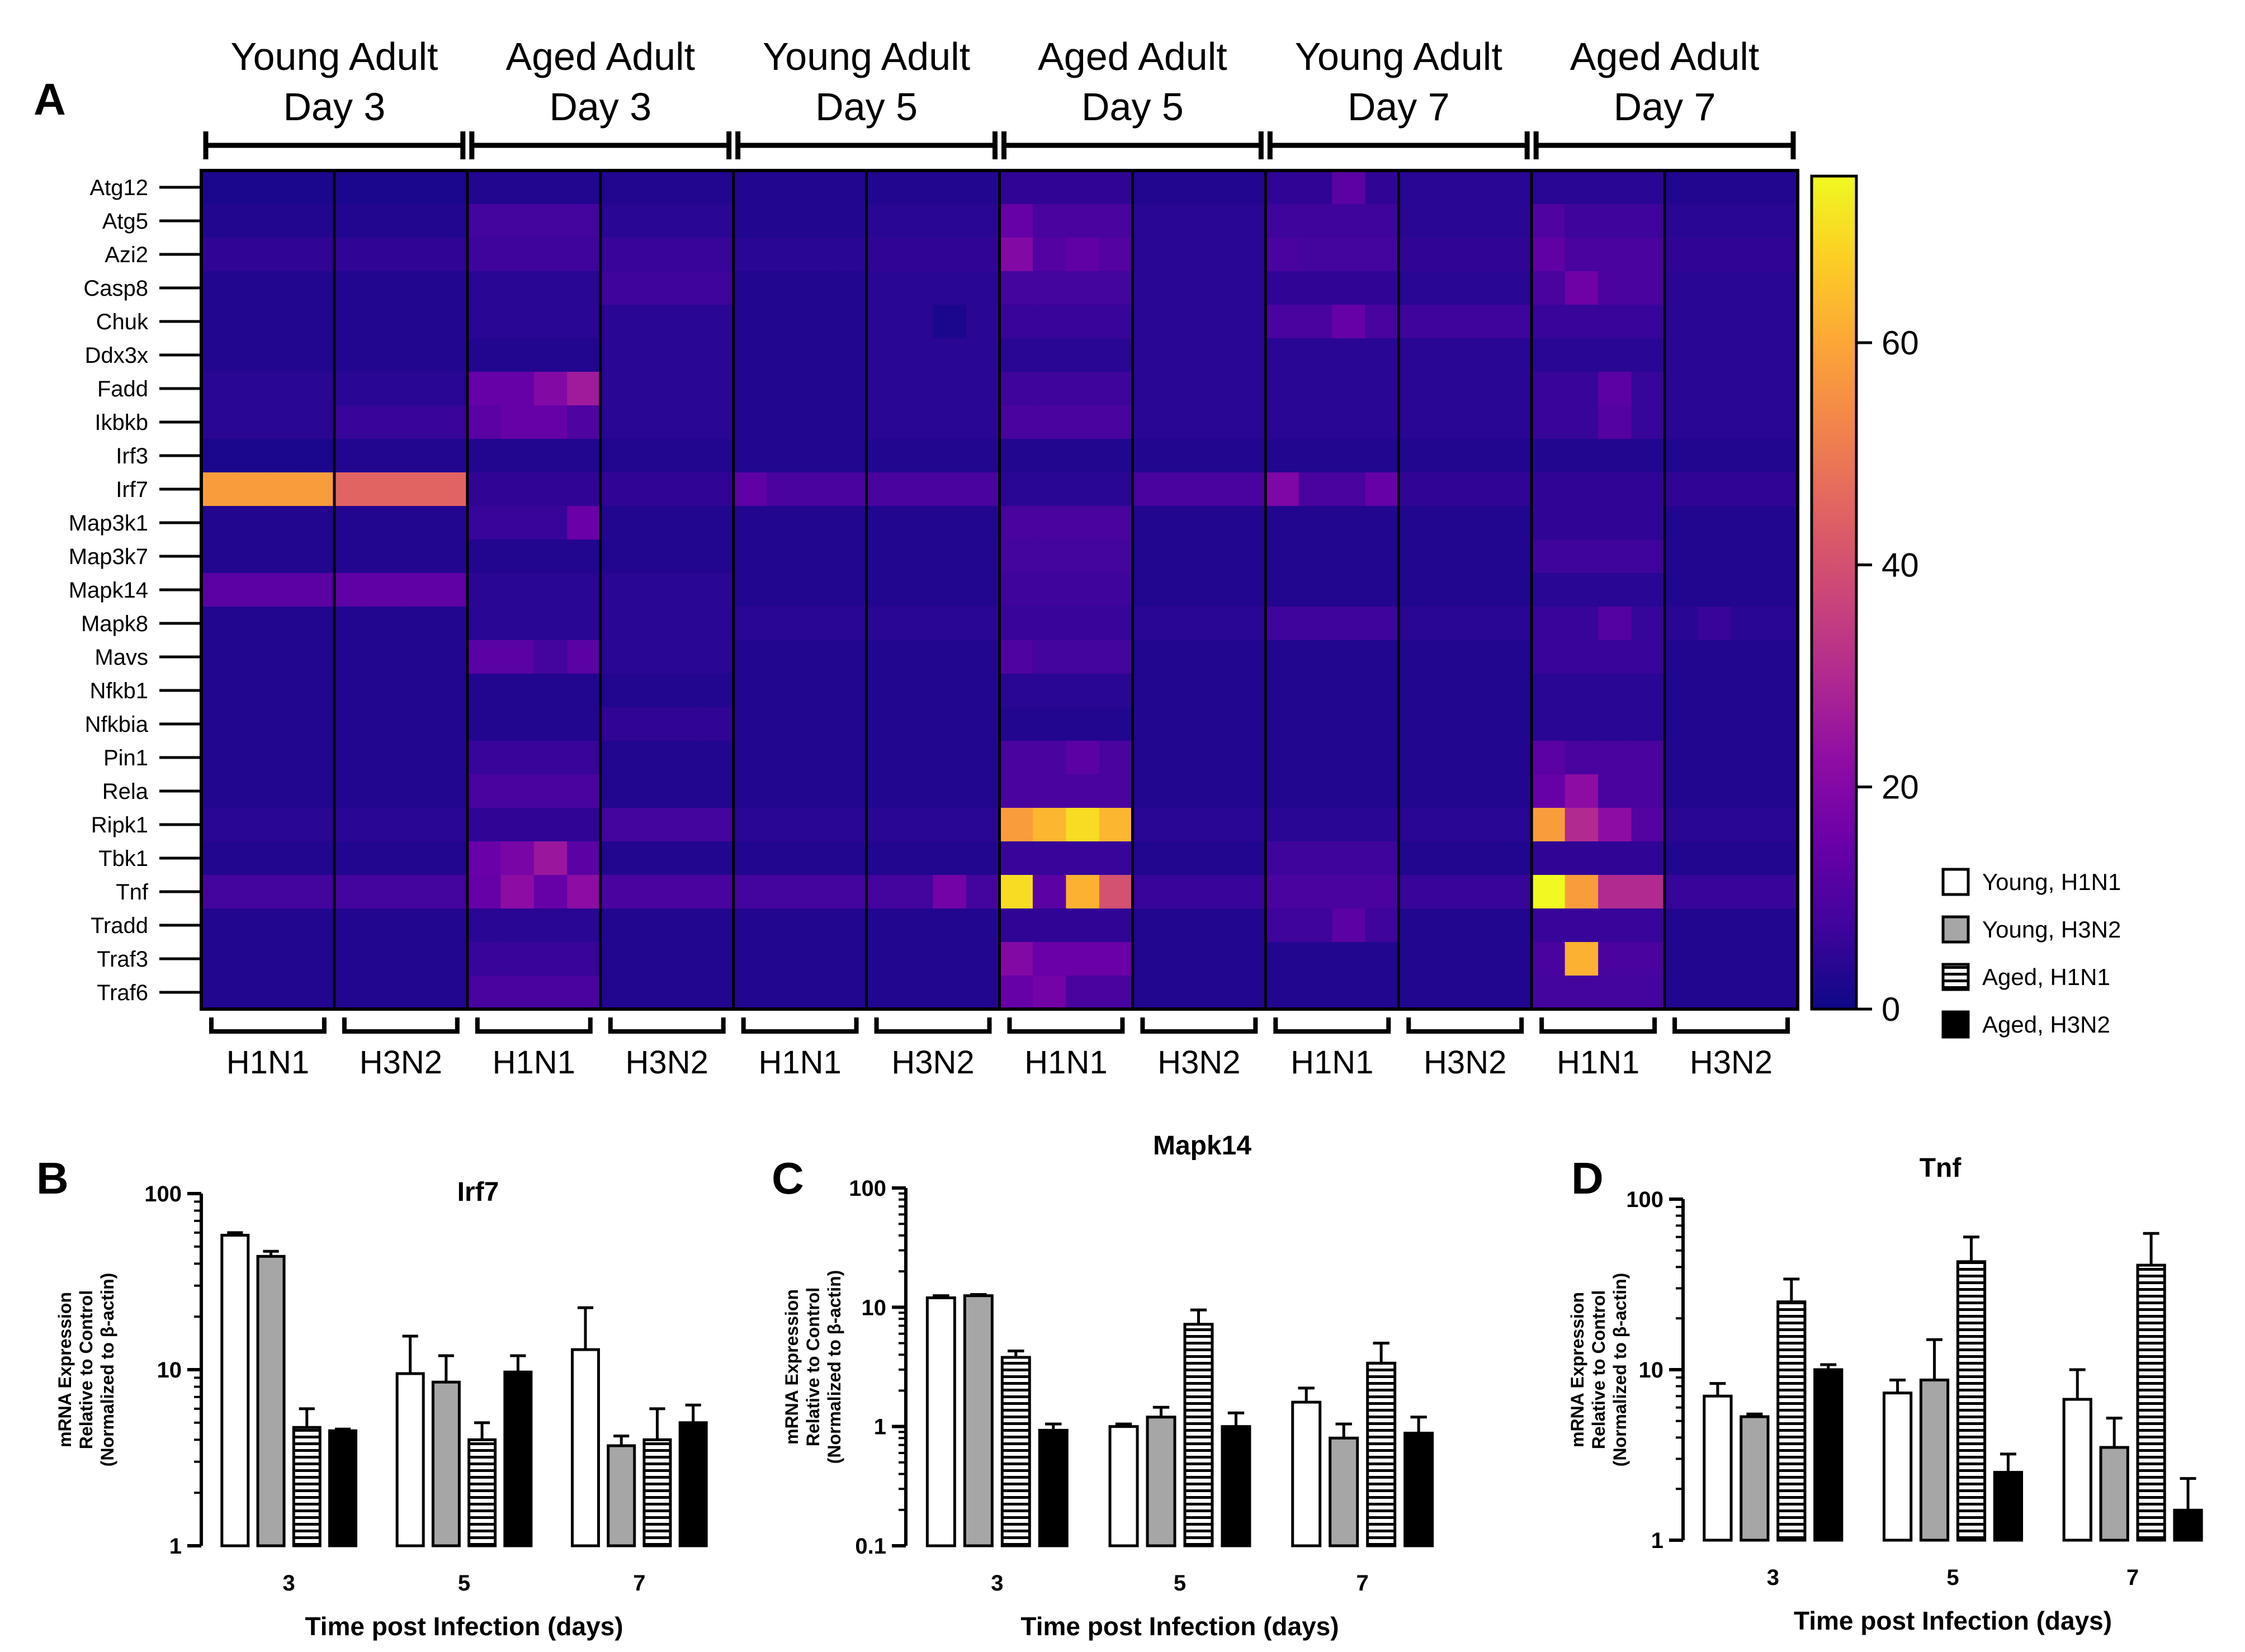 The height and width of the screenshot is (1652, 2245). I want to click on gene-label: Nfkbia, so click(117, 724).